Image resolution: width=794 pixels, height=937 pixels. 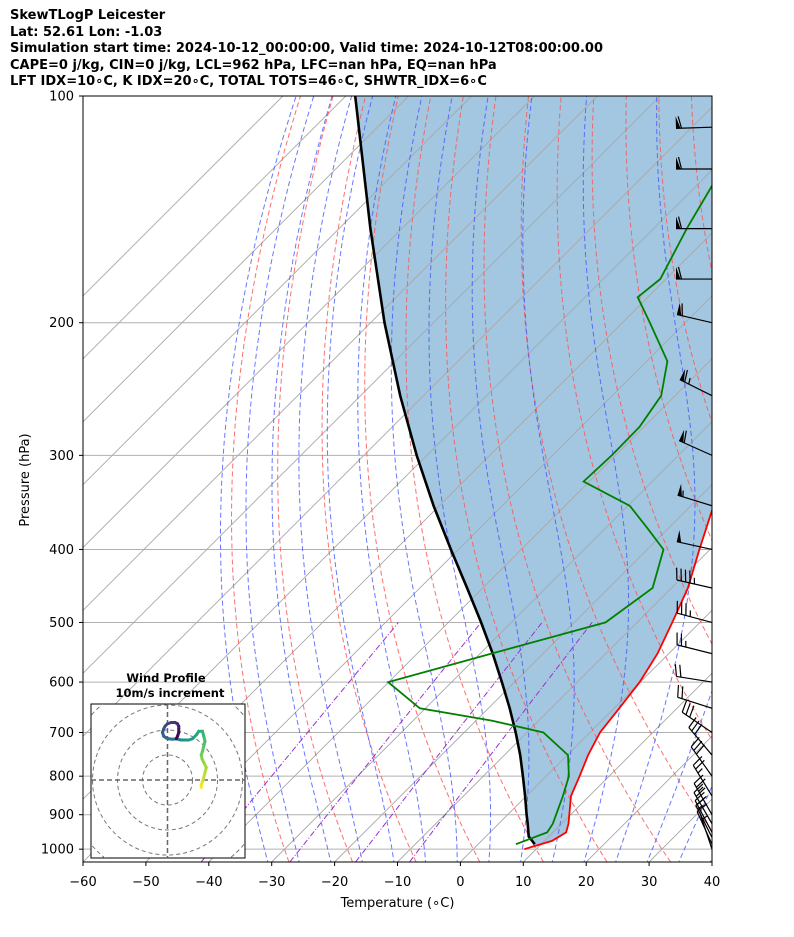 I want to click on y-tick-label: 900, so click(x=61, y=815).